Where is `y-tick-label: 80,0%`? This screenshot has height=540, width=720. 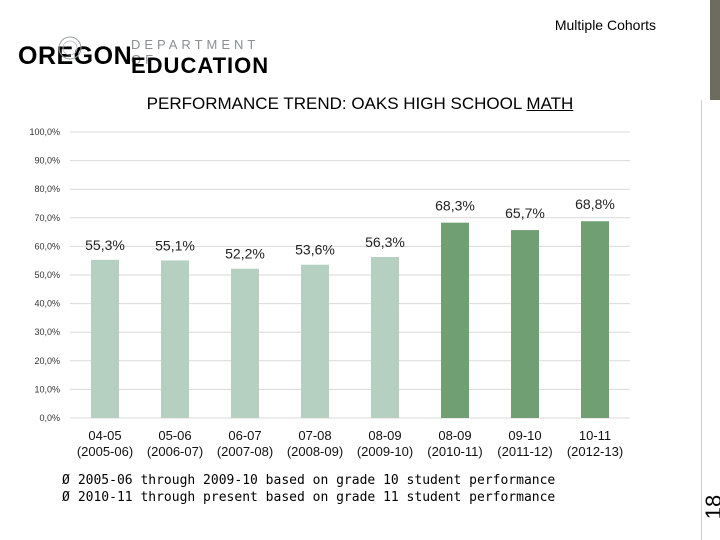
y-tick-label: 80,0% is located at coordinates (47, 189).